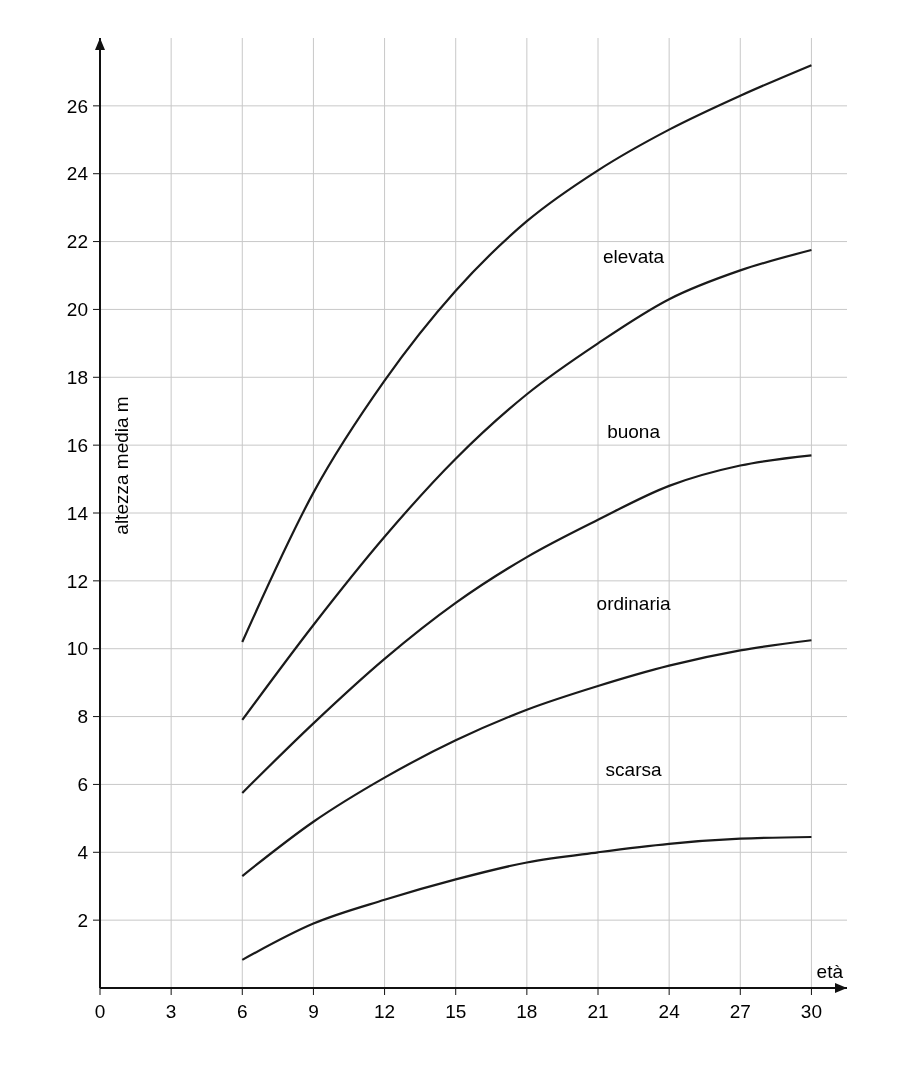  I want to click on y-tick-label: 24, so click(77, 174).